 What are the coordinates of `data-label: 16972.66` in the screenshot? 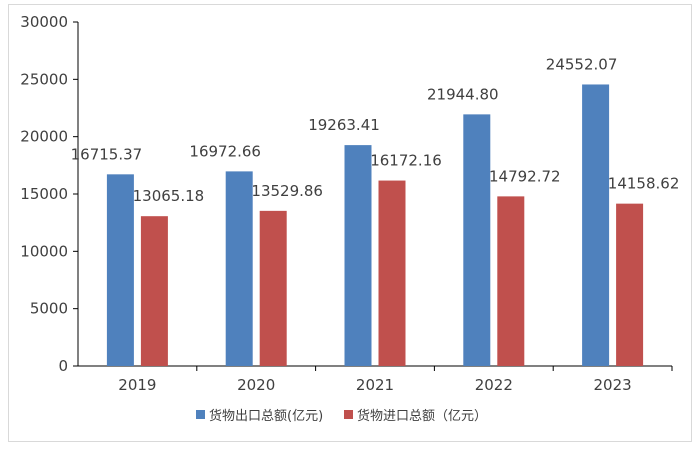 It's located at (225, 151).